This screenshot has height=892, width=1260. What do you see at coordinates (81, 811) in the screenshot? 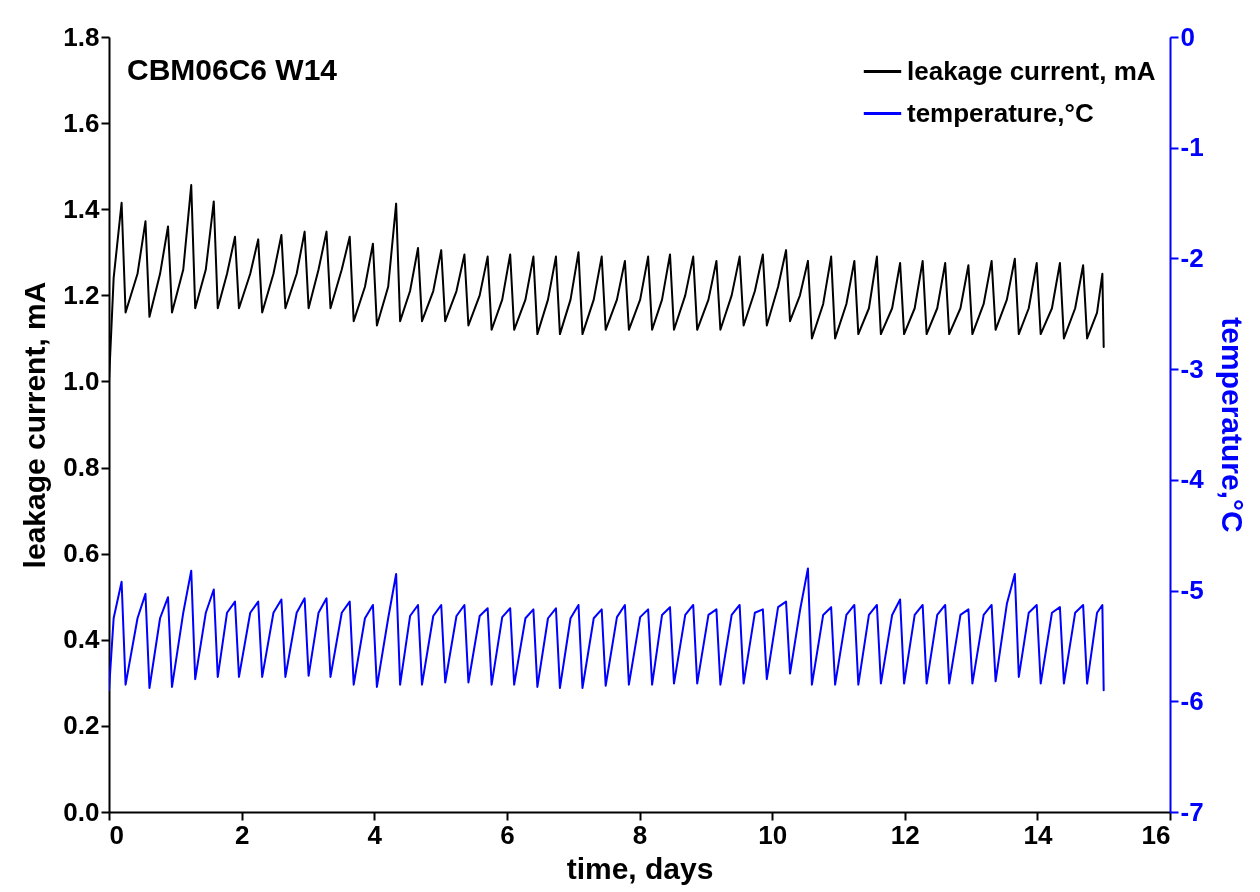
I see `y-tick-label: 0.0` at bounding box center [81, 811].